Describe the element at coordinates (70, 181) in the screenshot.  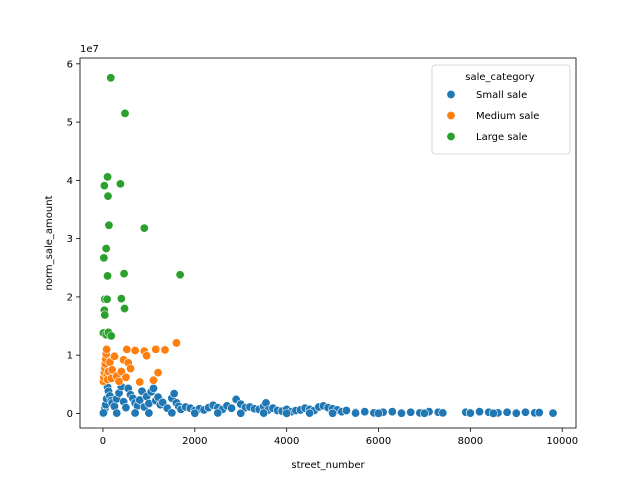
I see `y-tick-label: 4` at that location.